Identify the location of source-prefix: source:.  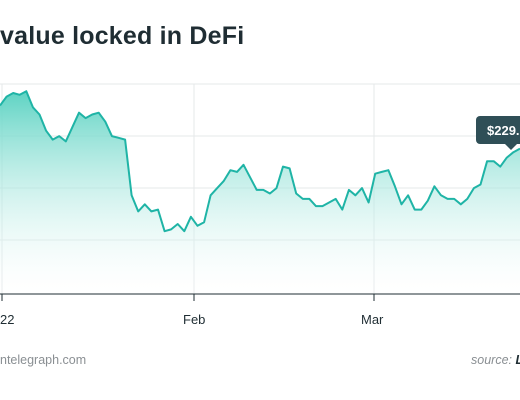
(491, 360).